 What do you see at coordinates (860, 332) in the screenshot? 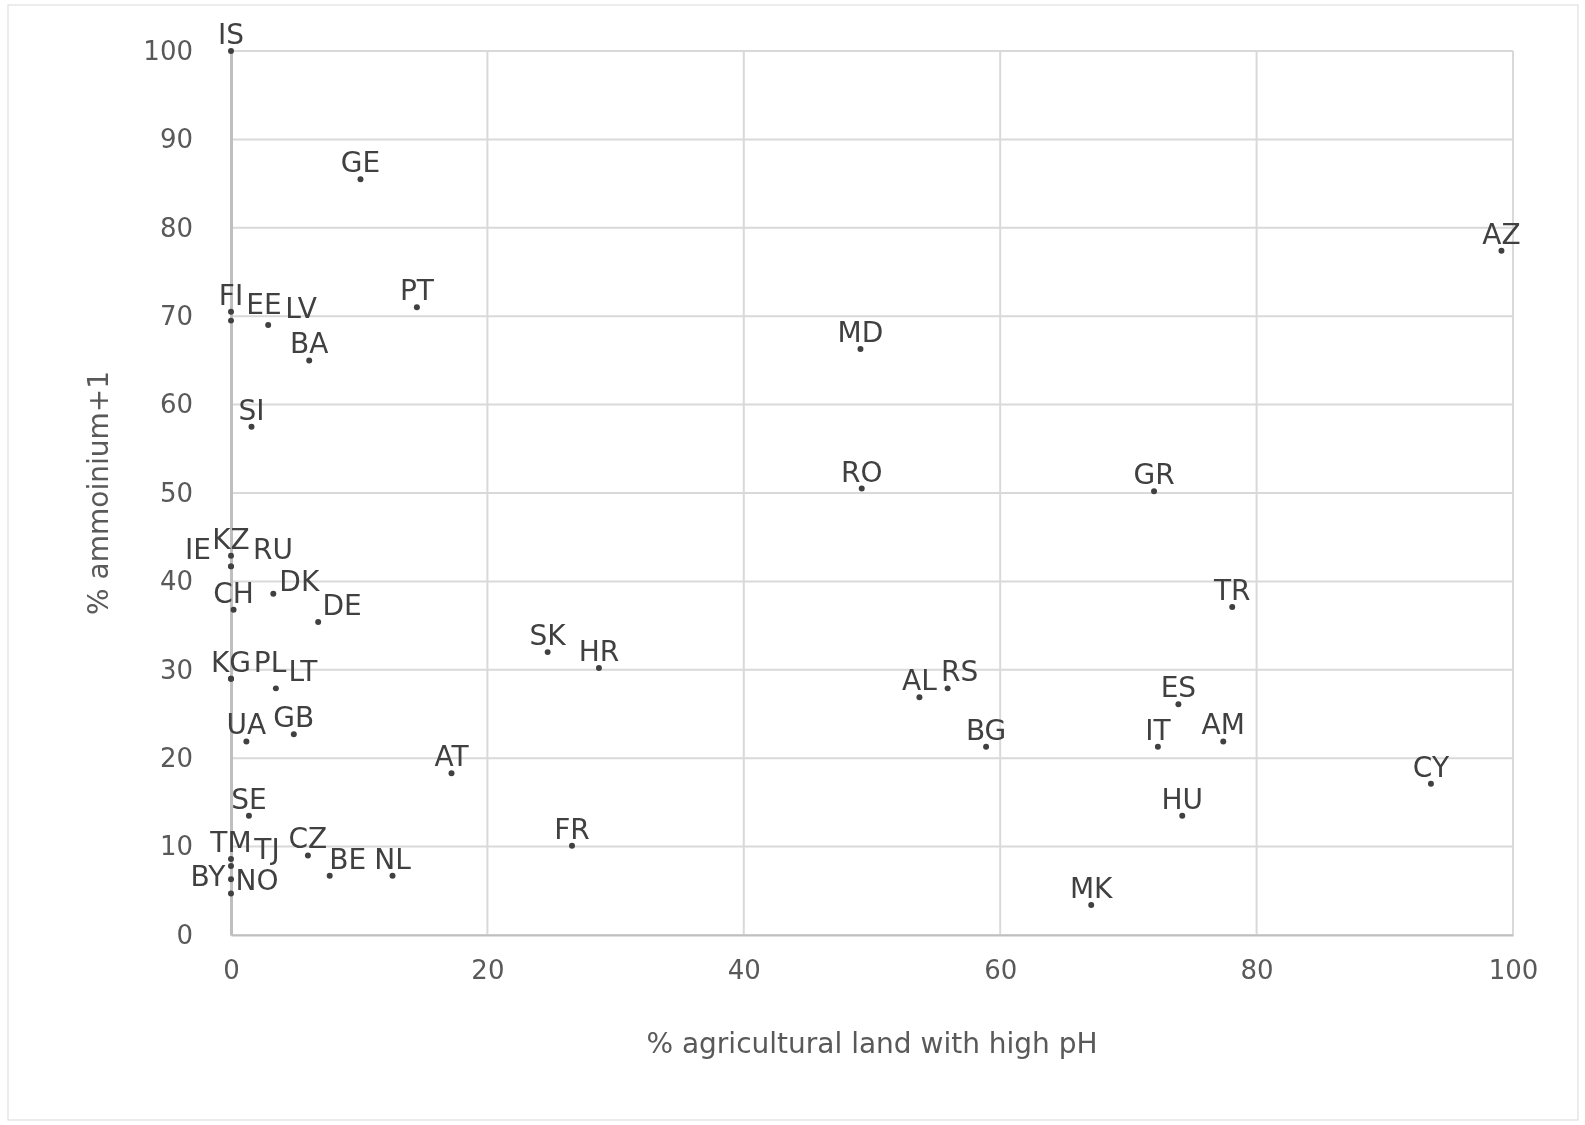
I see `data-label: MD` at bounding box center [860, 332].